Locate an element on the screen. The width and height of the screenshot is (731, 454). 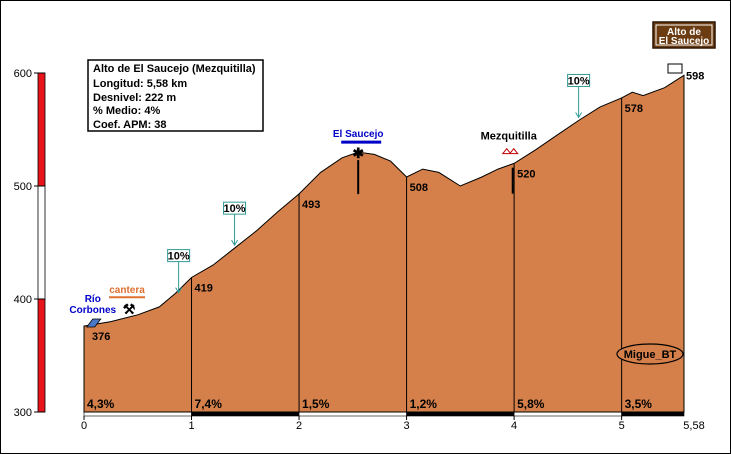
village-icon is located at coordinates (510, 151).